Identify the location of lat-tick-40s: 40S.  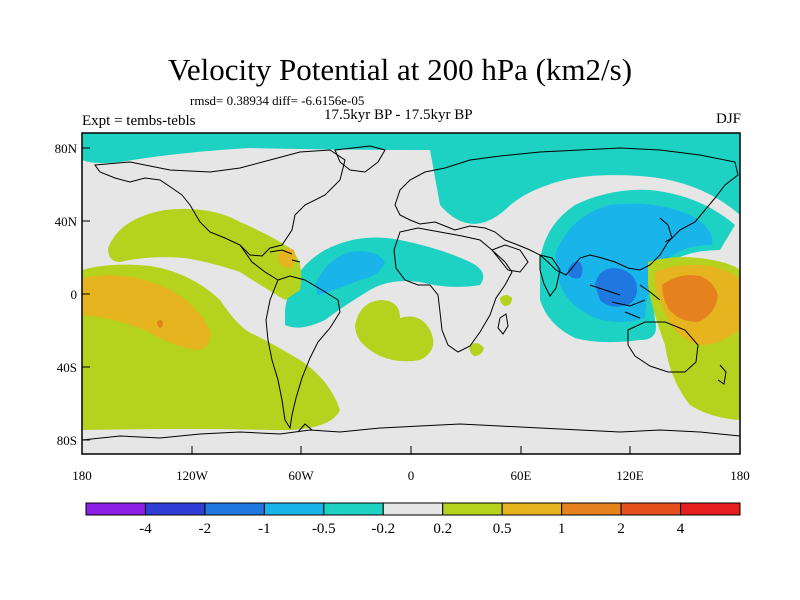
(67, 367).